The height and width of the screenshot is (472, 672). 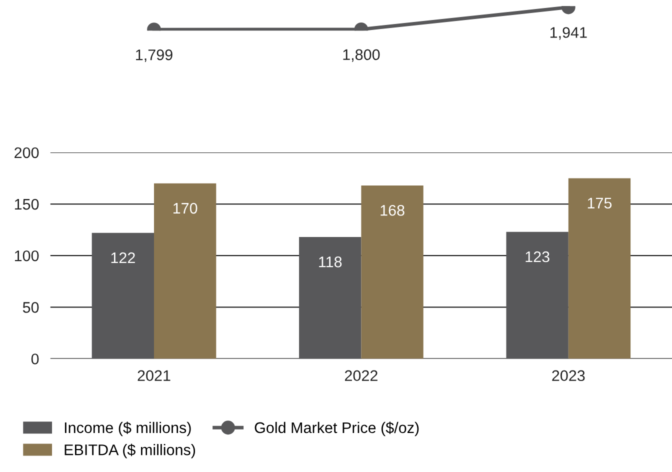 I want to click on y-tick-label: 200, so click(x=26, y=152).